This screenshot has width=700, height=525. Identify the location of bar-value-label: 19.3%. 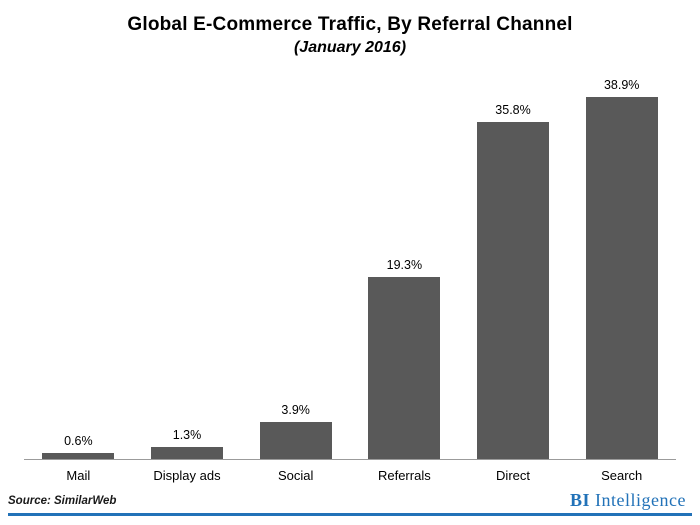
(404, 265).